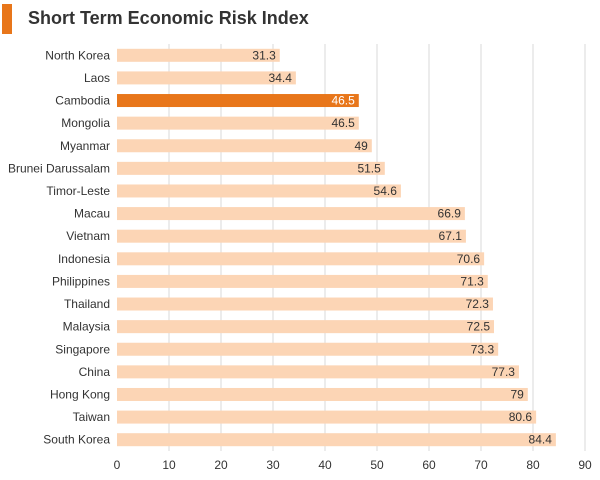 The width and height of the screenshot is (600, 480). What do you see at coordinates (429, 465) in the screenshot?
I see `x-tick-label: 60` at bounding box center [429, 465].